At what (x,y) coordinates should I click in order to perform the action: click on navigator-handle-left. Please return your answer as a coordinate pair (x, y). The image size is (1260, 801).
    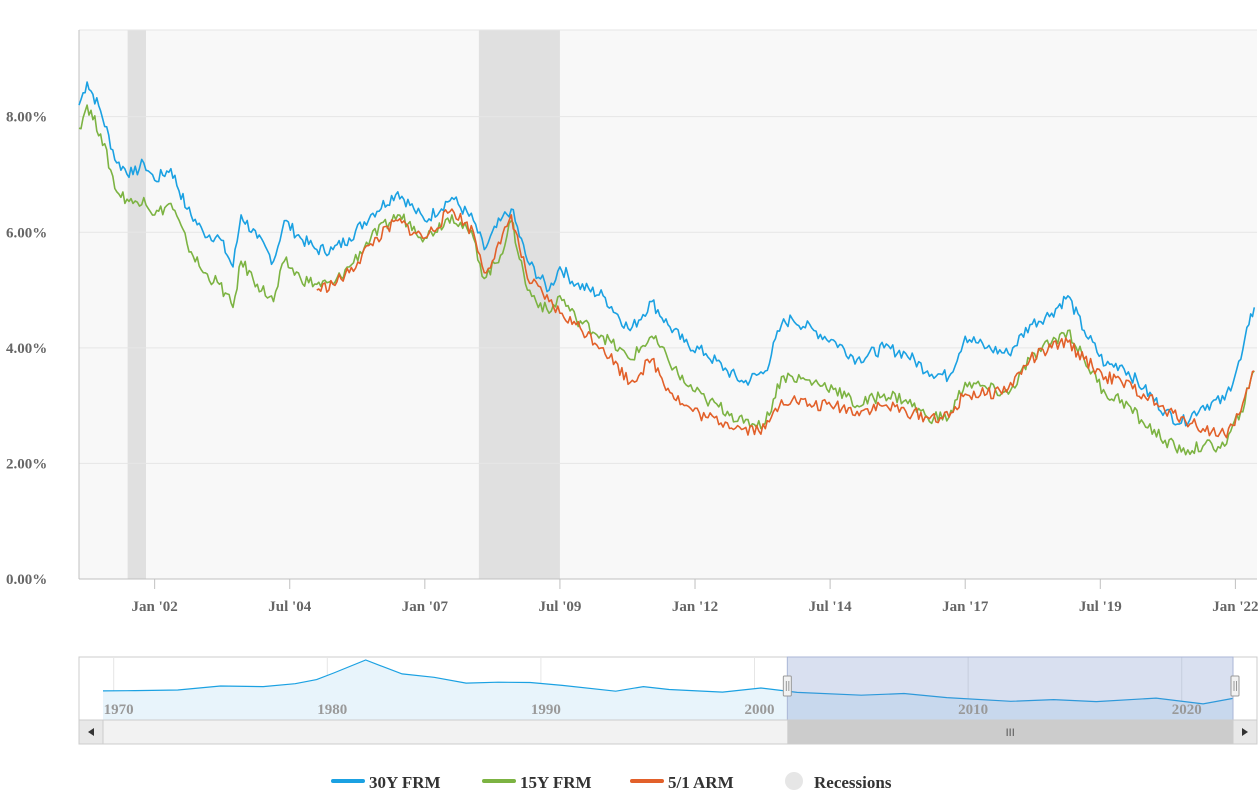
    Looking at the image, I should click on (787, 686).